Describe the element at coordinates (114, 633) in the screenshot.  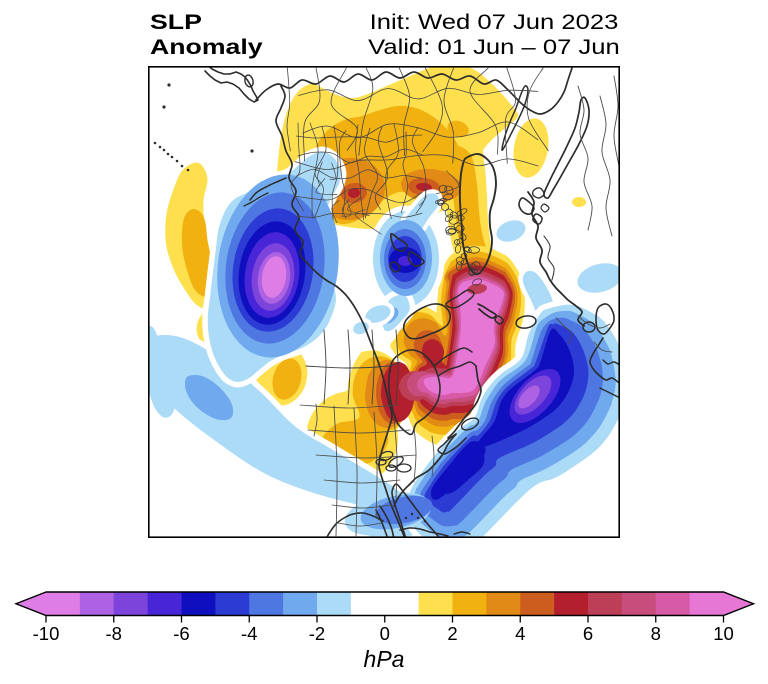
I see `svg-text: -8` at that location.